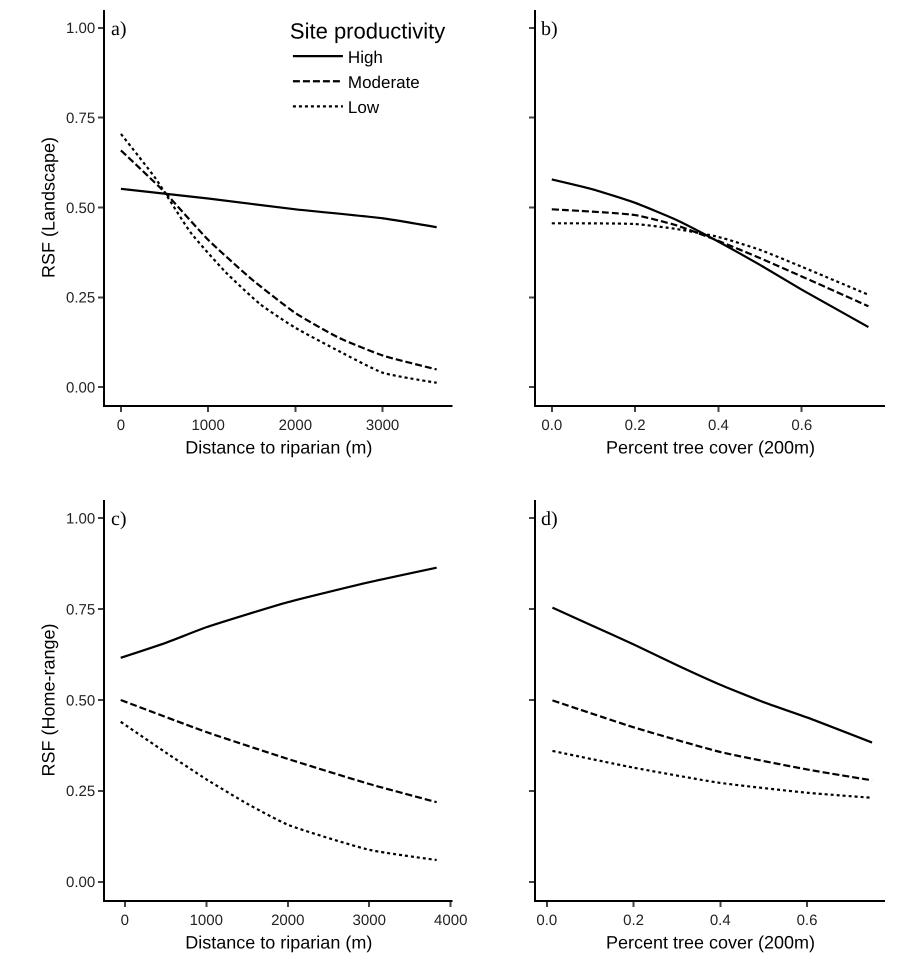  What do you see at coordinates (384, 82) in the screenshot?
I see `legend-label: Moderate` at bounding box center [384, 82].